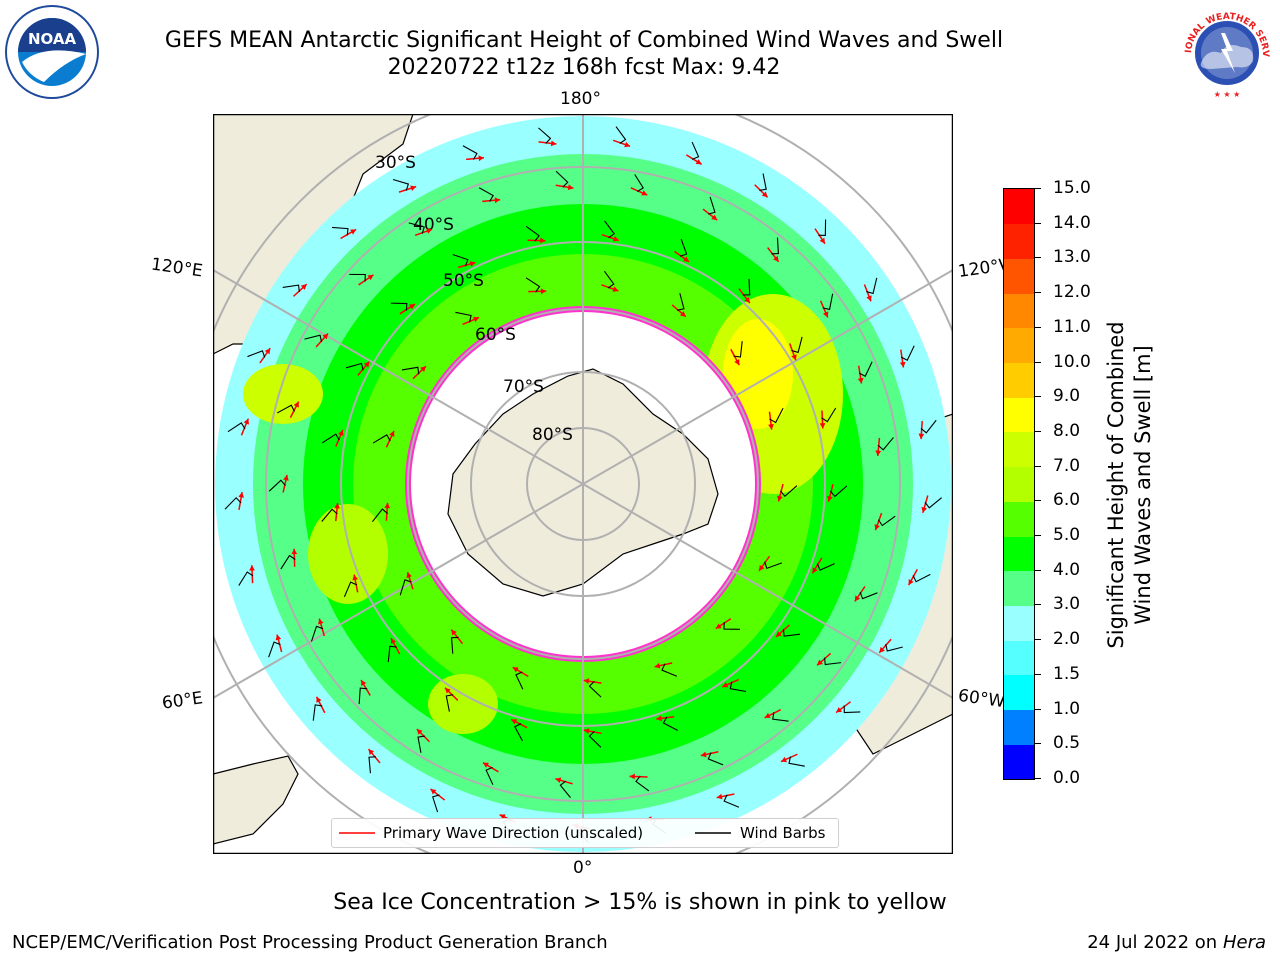 The image size is (1280, 960). Describe the element at coordinates (1067, 604) in the screenshot. I see `colorbar-tick-label: 3.0` at that location.